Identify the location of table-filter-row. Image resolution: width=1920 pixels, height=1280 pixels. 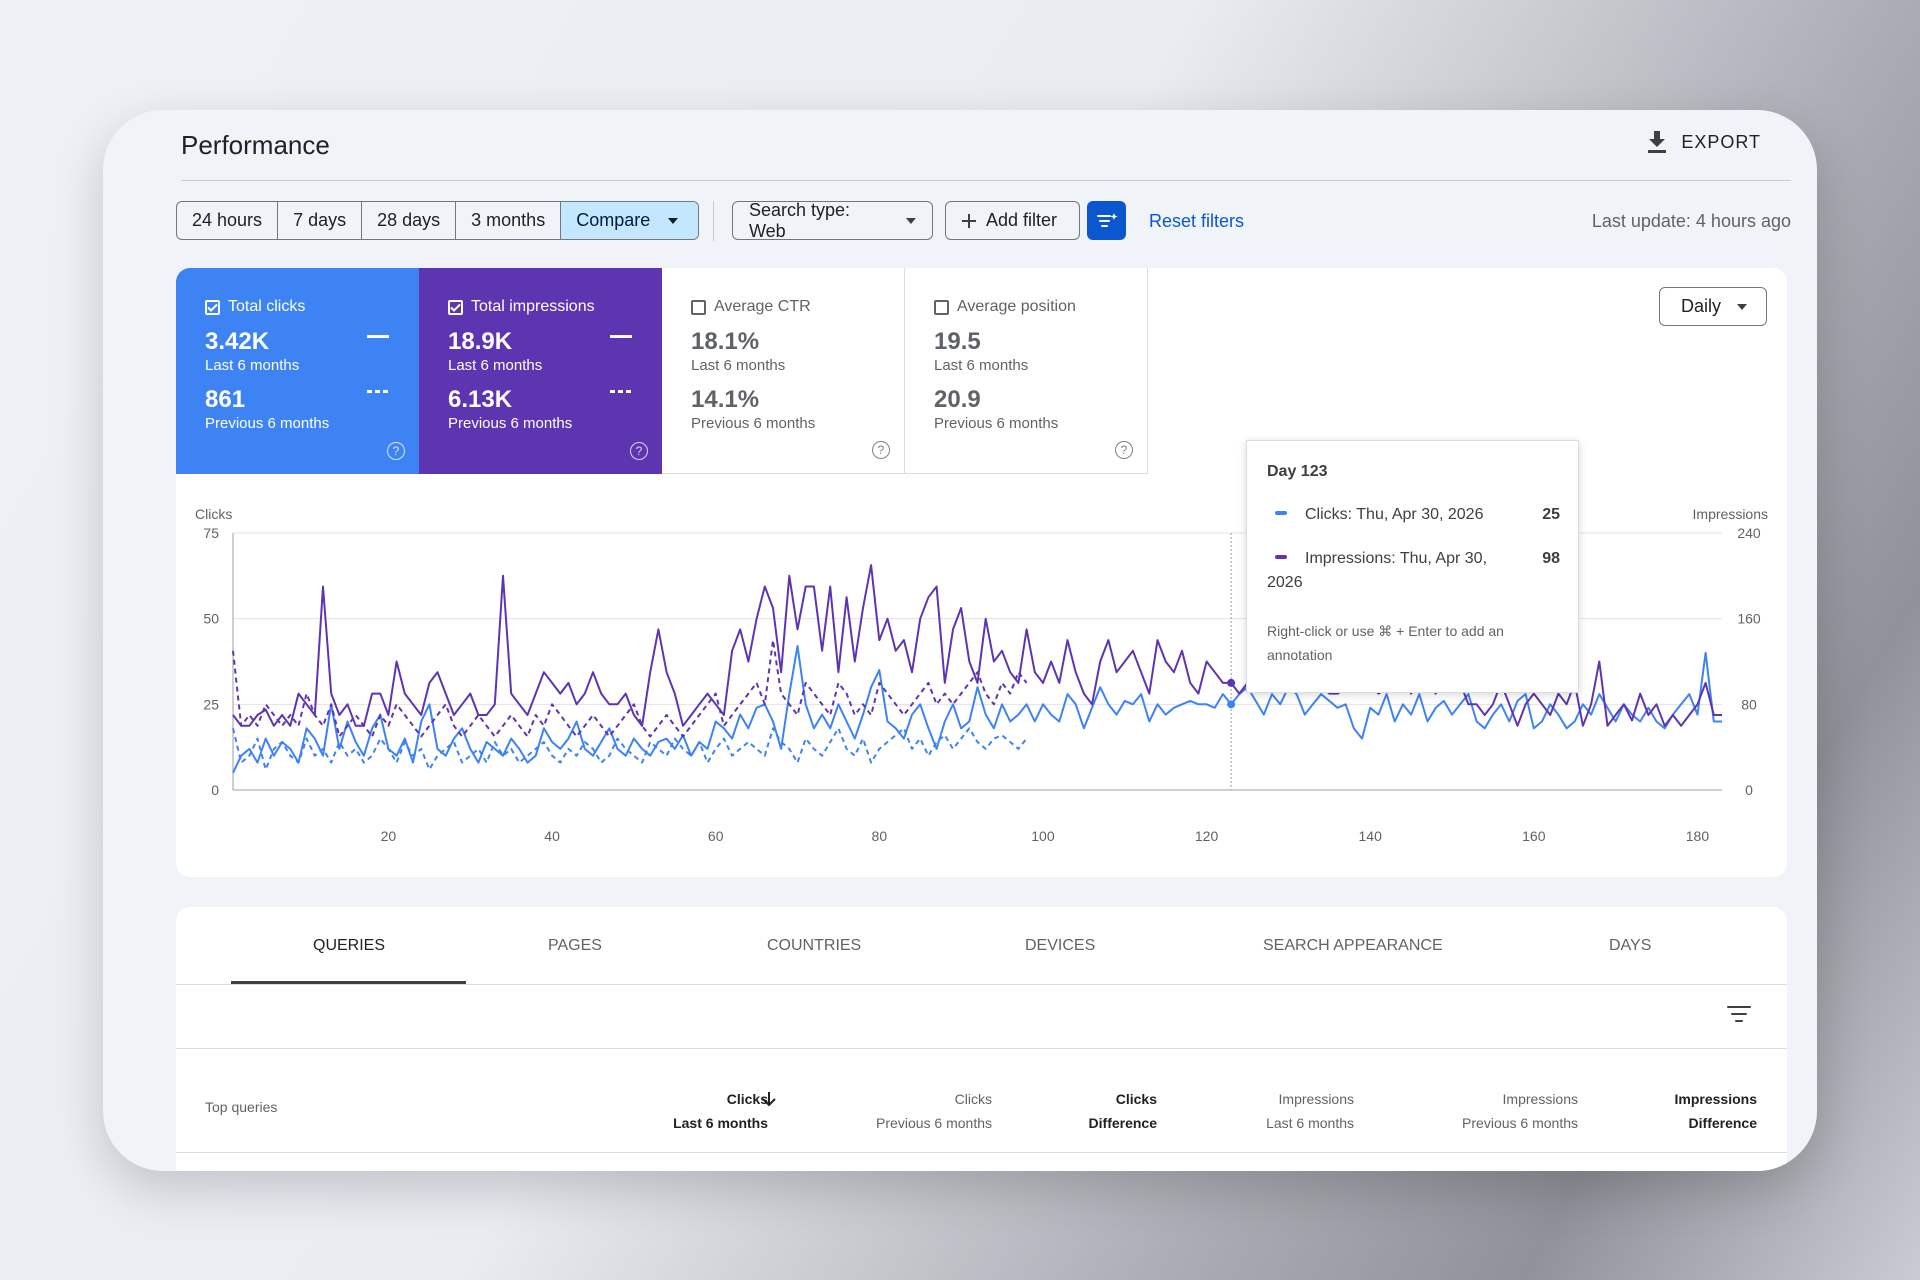
(981, 1017).